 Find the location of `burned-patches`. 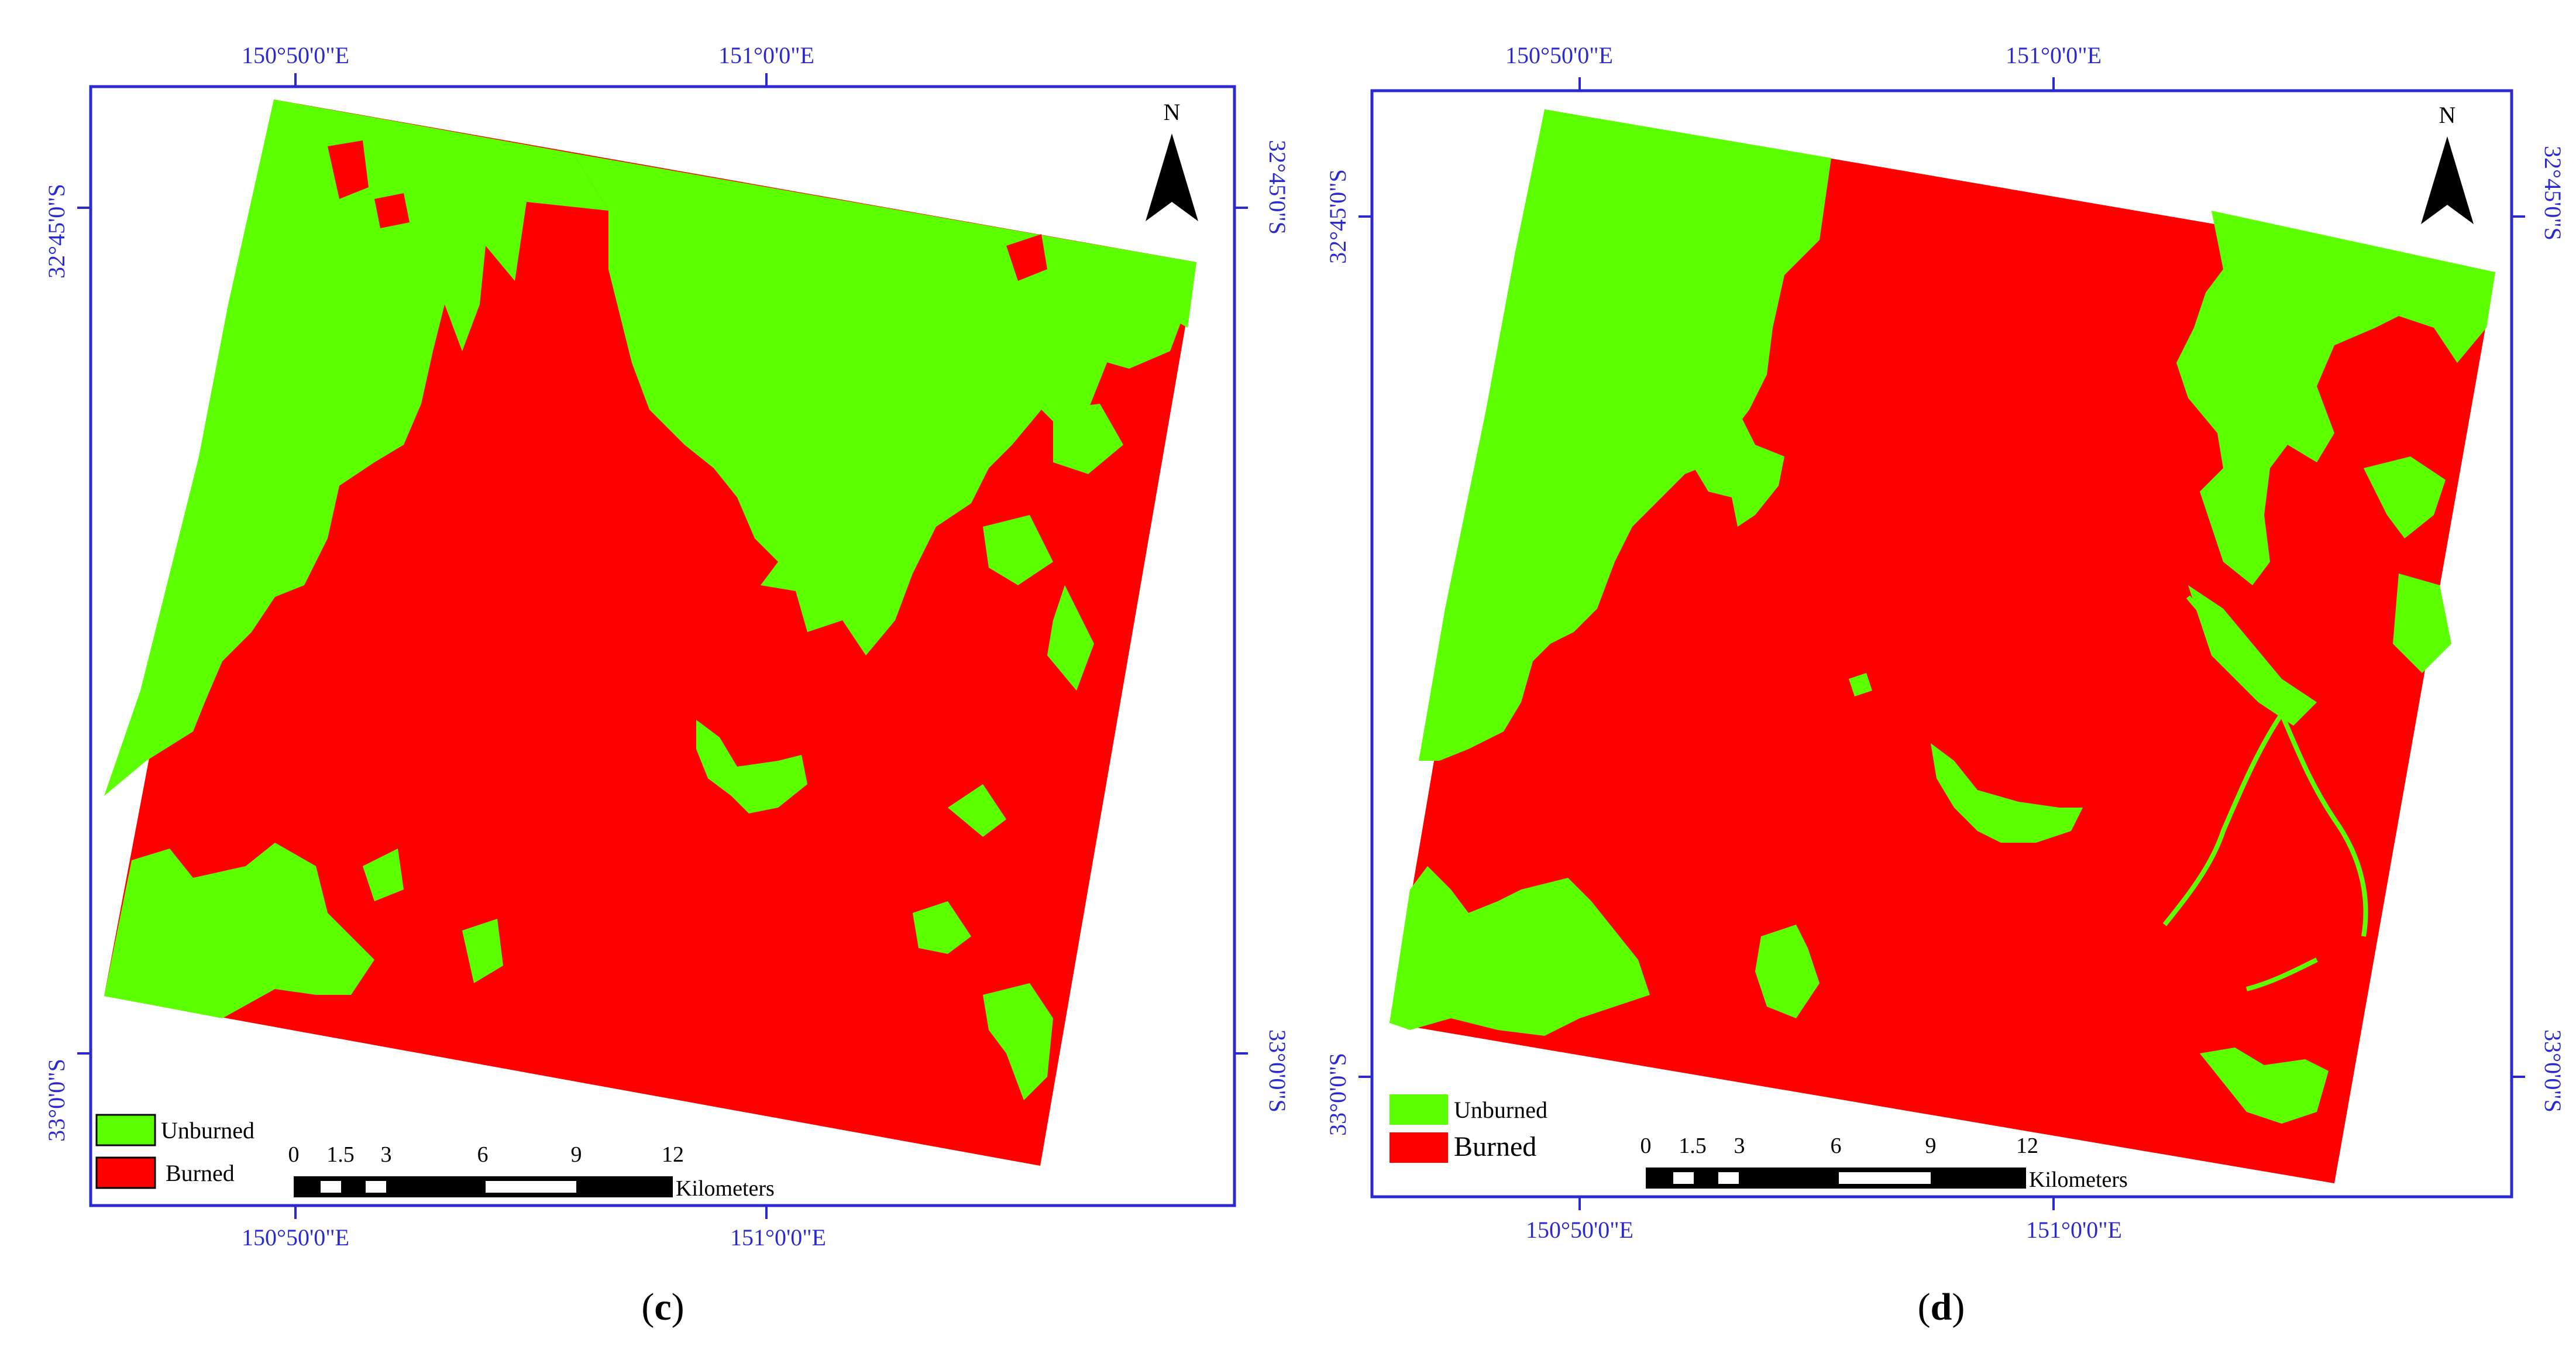

burned-patches is located at coordinates (687, 210).